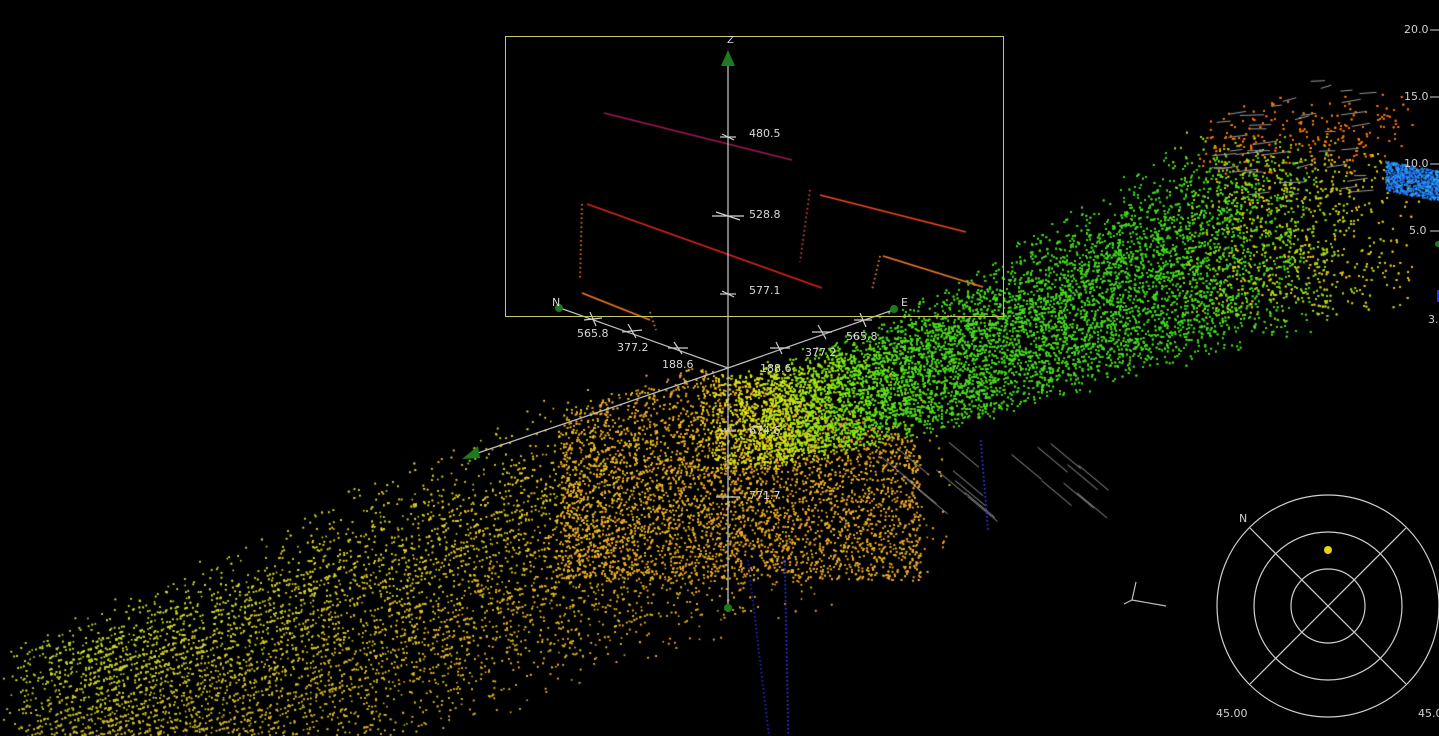 This screenshot has width=1439, height=736. What do you see at coordinates (821, 352) in the screenshot?
I see `e-tick-label: 377.2` at bounding box center [821, 352].